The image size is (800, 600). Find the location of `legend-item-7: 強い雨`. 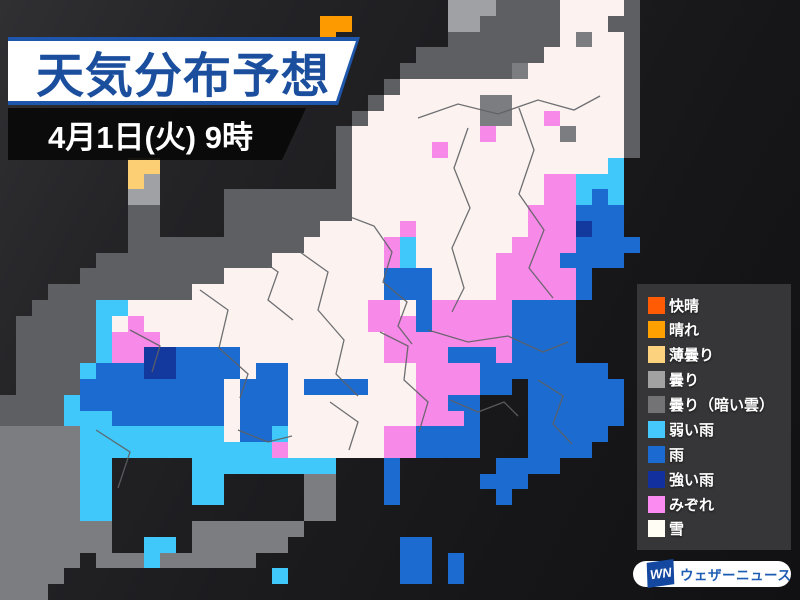

legend-item-7: 強い雨 is located at coordinates (717, 479).